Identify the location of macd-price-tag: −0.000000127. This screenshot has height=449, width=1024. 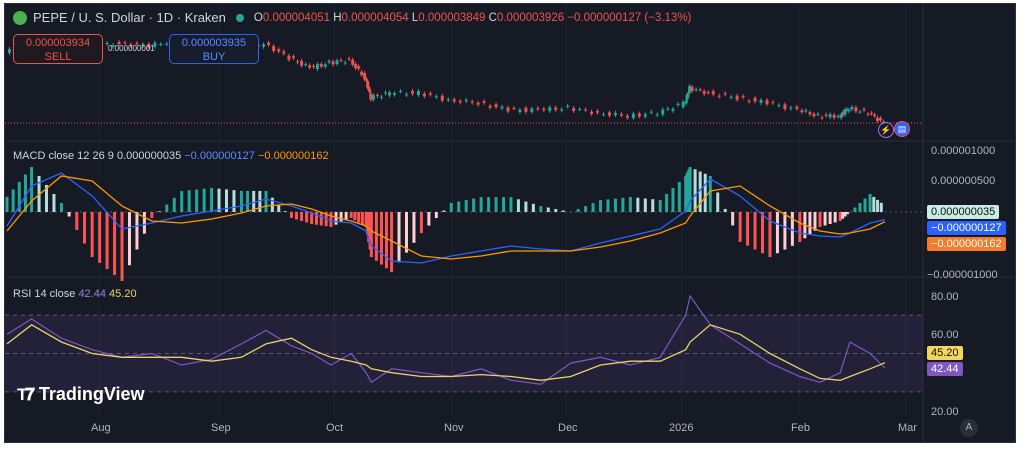
(966, 228).